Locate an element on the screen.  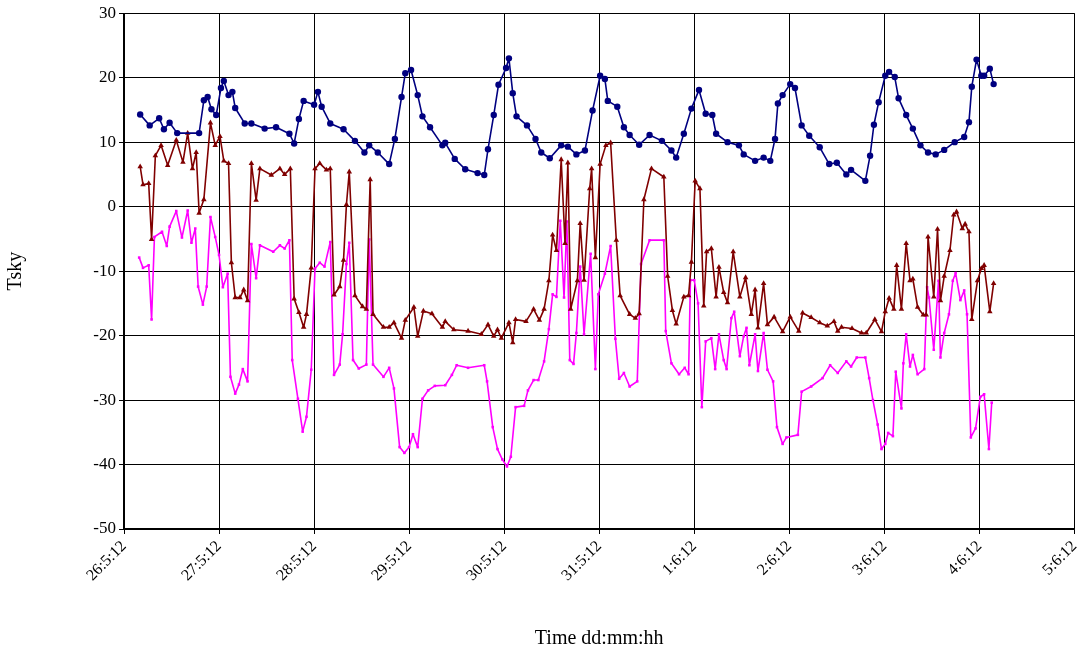
y-tick-label: -20 is located at coordinates (104, 335).